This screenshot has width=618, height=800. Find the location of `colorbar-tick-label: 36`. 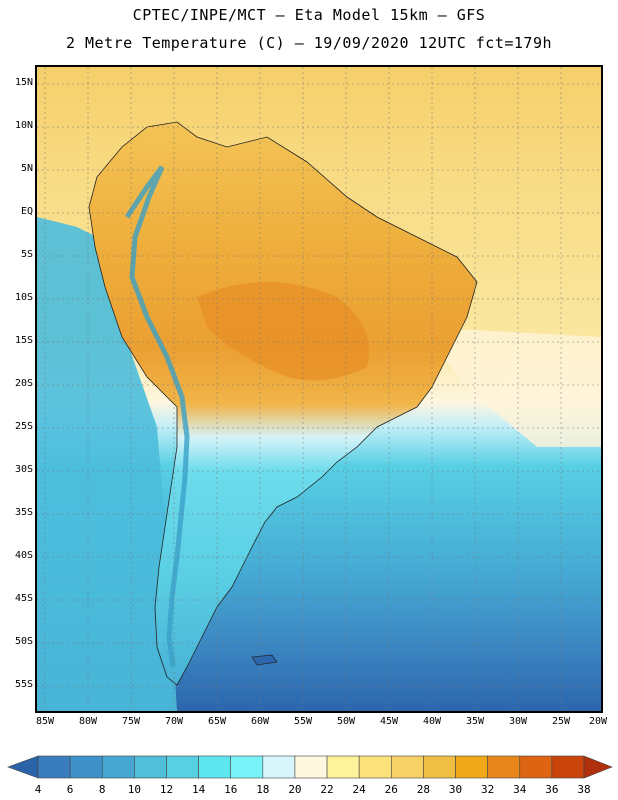

colorbar-tick-label: 36 is located at coordinates (552, 789).